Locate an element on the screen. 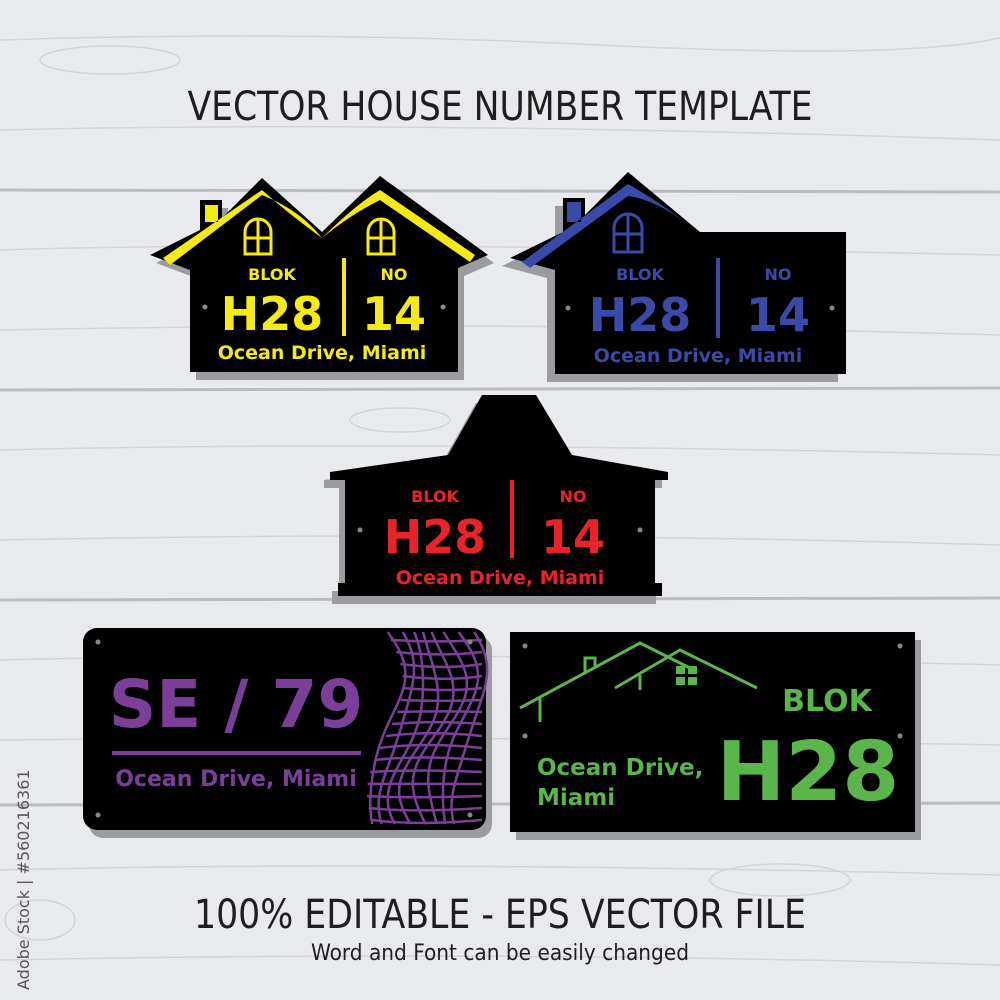 The width and height of the screenshot is (1000, 1000). address-line-1: Ocean Drive, is located at coordinates (620, 768).